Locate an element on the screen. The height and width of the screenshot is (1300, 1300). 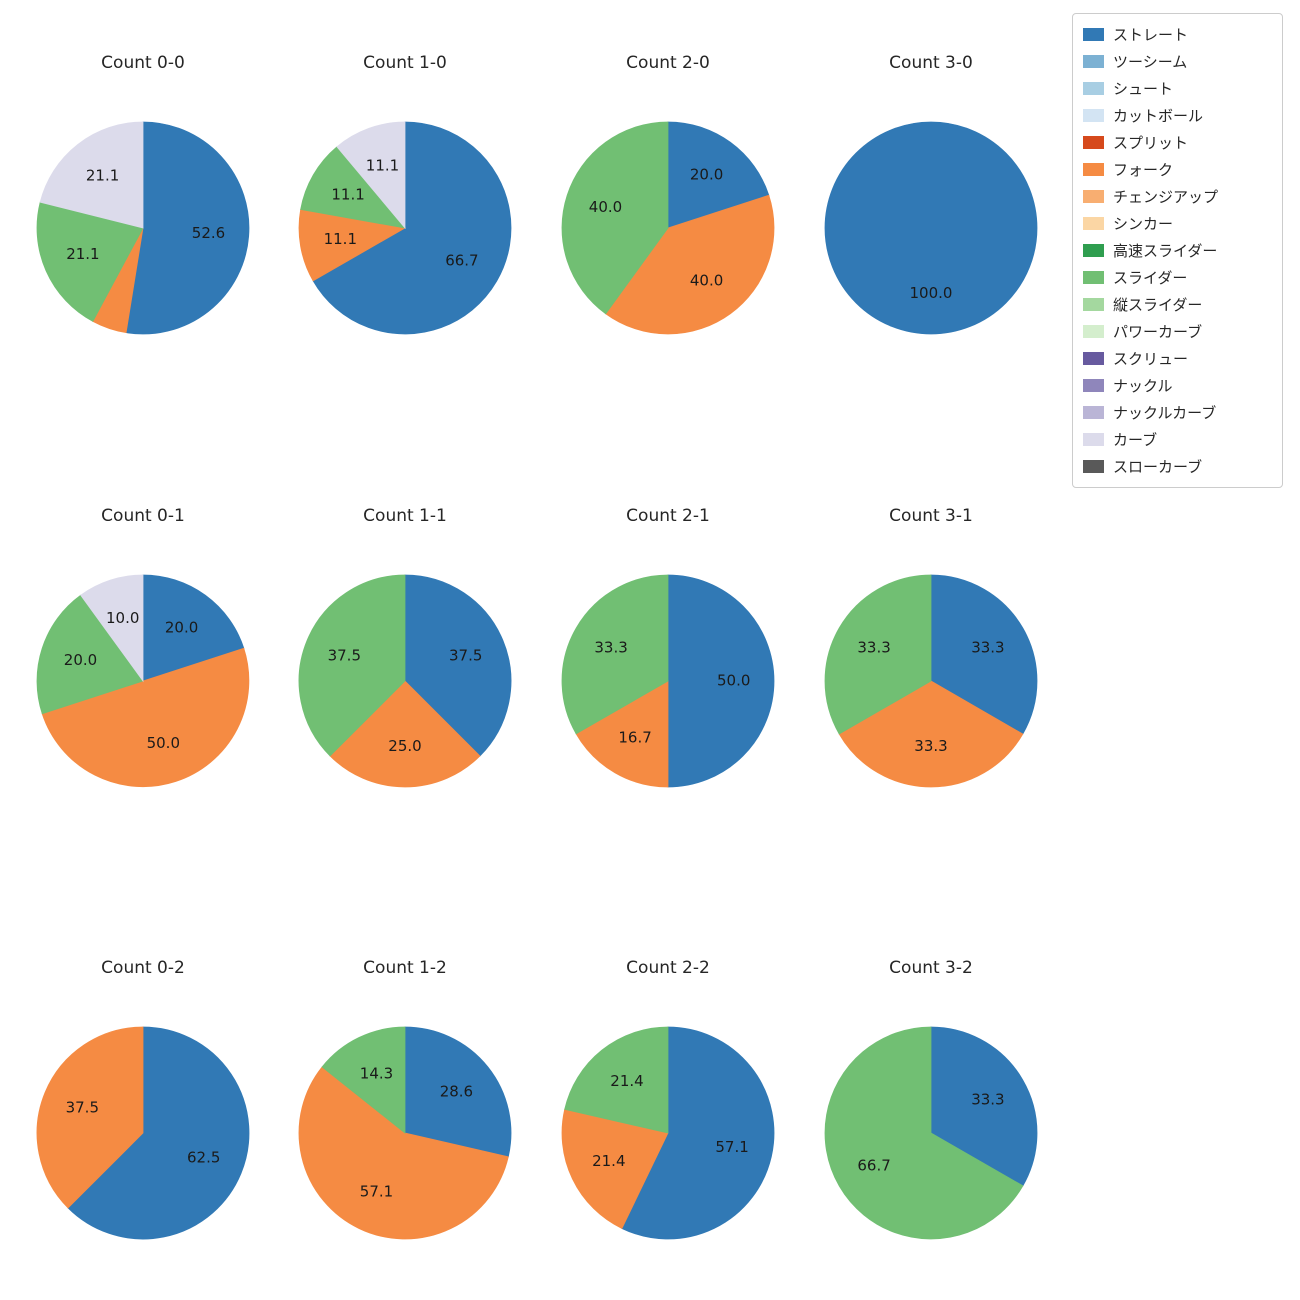
pie-slice-value-label: 62.5 is located at coordinates (203, 1158).